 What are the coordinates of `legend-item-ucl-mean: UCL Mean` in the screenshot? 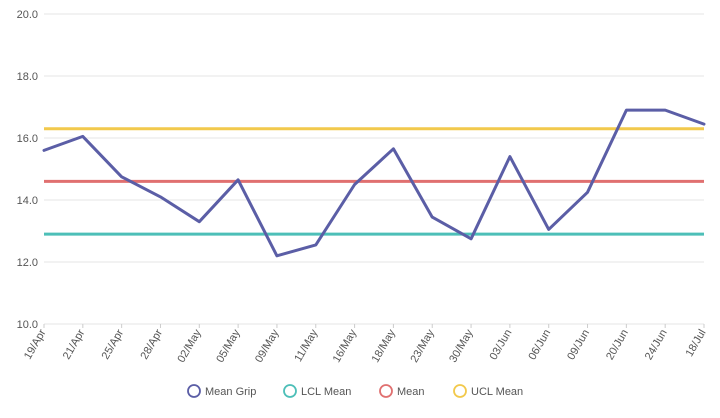 It's located at (488, 391).